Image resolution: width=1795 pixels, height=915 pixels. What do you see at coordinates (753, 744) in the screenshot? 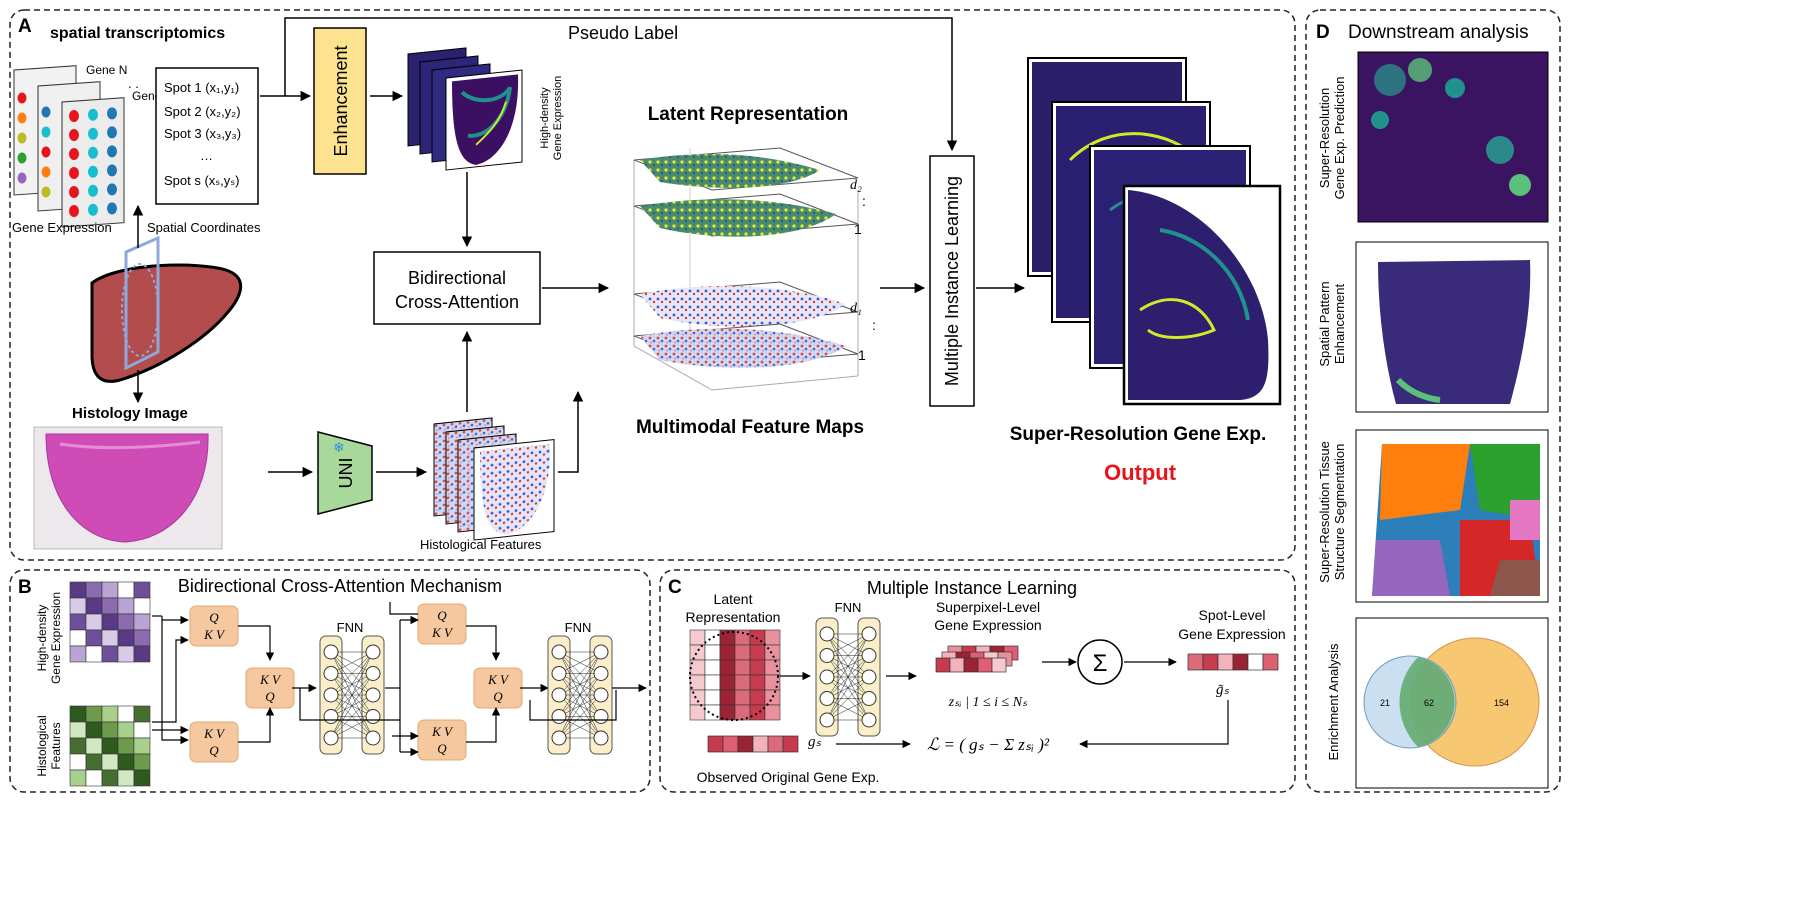
I see `c-observed-vector` at bounding box center [753, 744].